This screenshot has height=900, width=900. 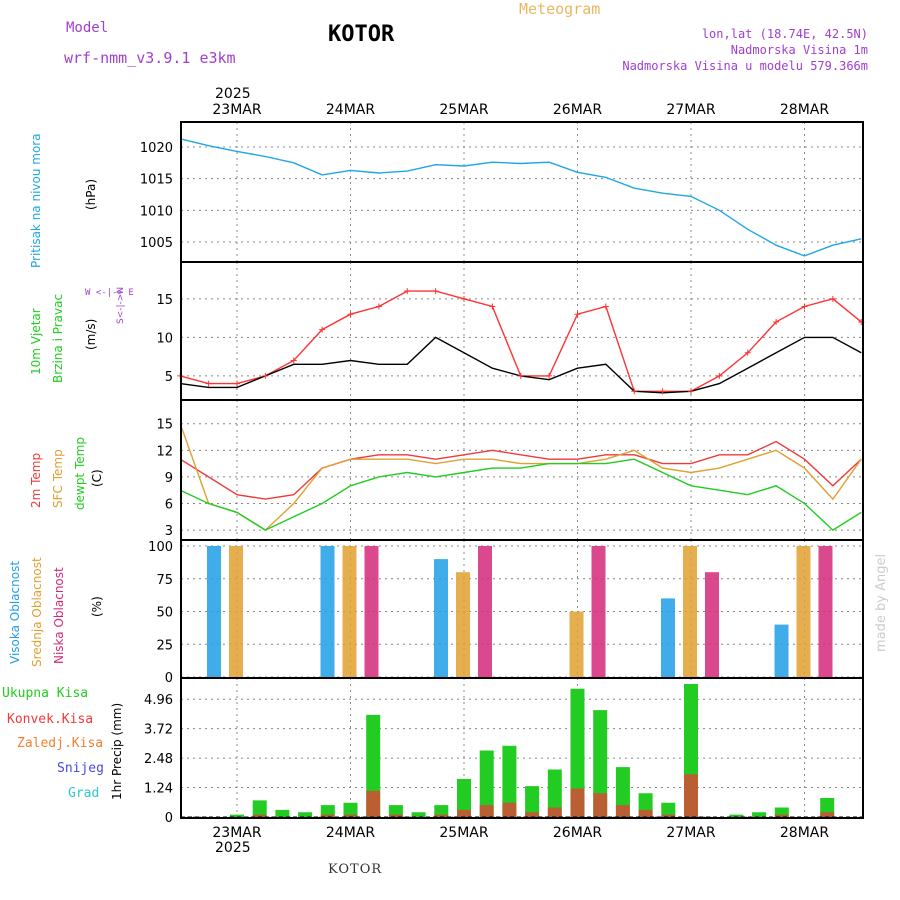 What do you see at coordinates (160, 547) in the screenshot?
I see `y-tick-label: 100` at bounding box center [160, 547].